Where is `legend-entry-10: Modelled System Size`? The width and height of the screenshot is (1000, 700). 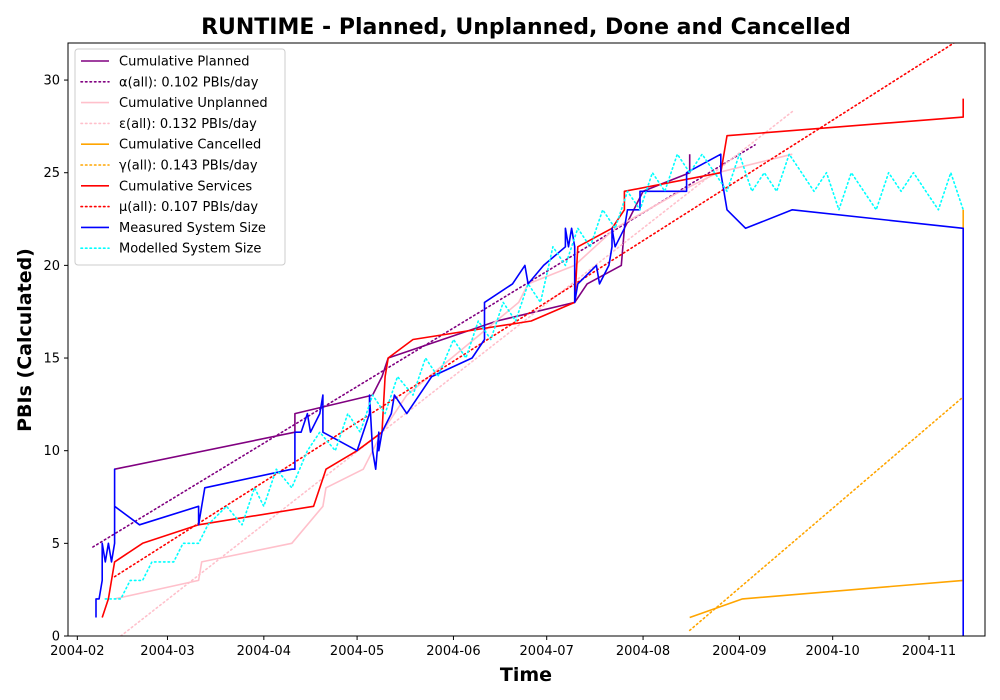
legend-entry-10: Modelled System Size is located at coordinates (190, 249).